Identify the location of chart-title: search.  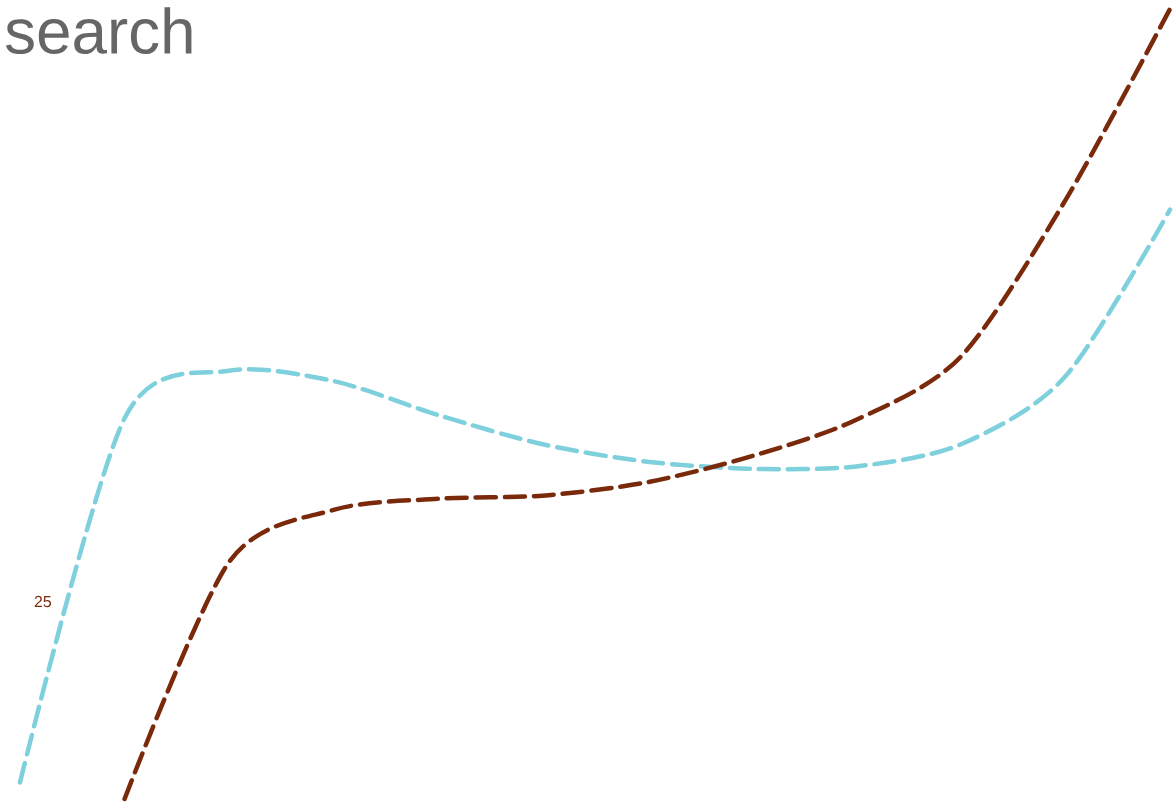
(98, 31).